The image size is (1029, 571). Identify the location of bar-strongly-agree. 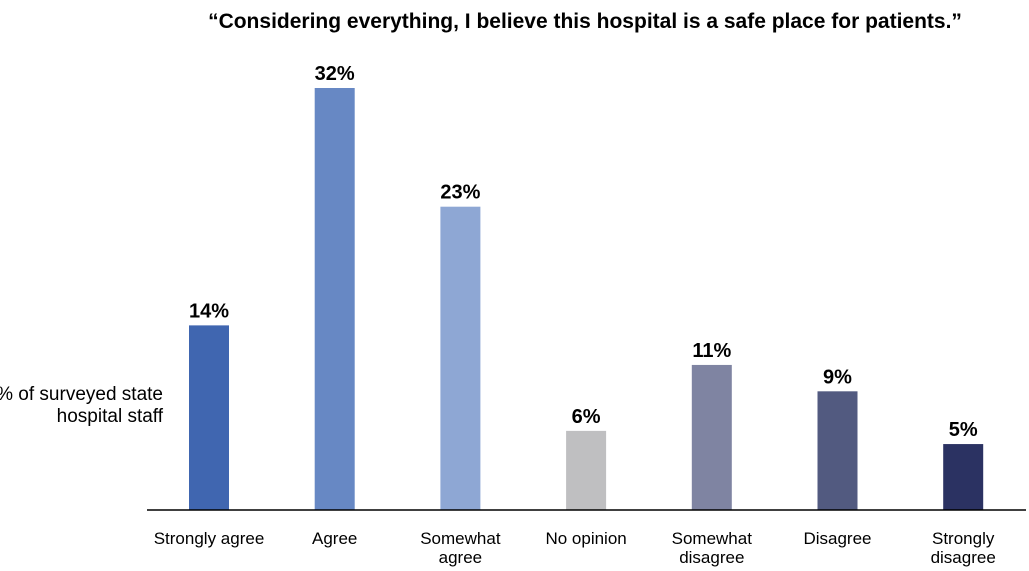
(209, 417).